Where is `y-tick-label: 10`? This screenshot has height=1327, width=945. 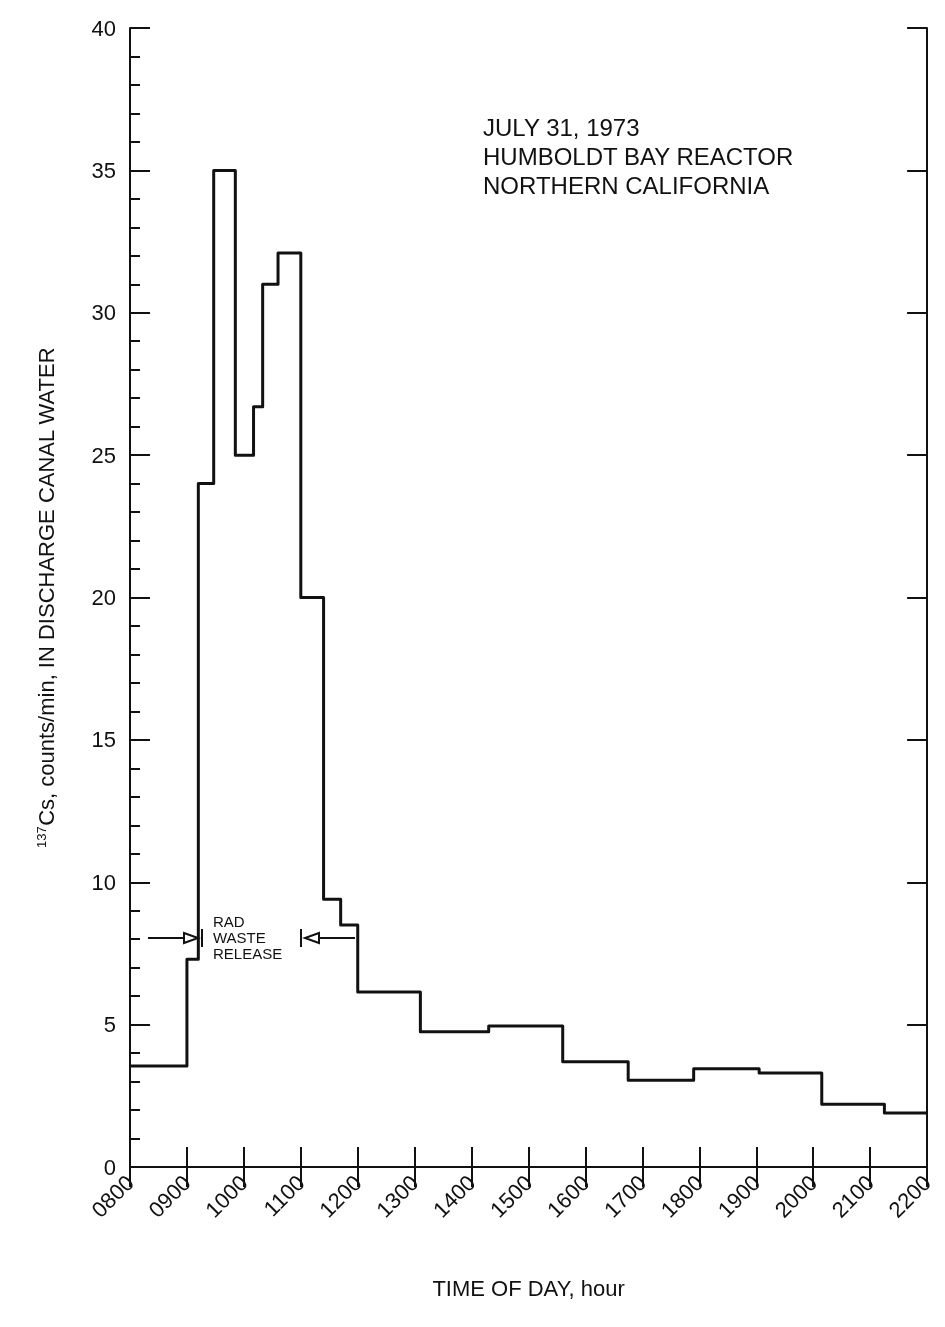
y-tick-label: 10 is located at coordinates (103, 882).